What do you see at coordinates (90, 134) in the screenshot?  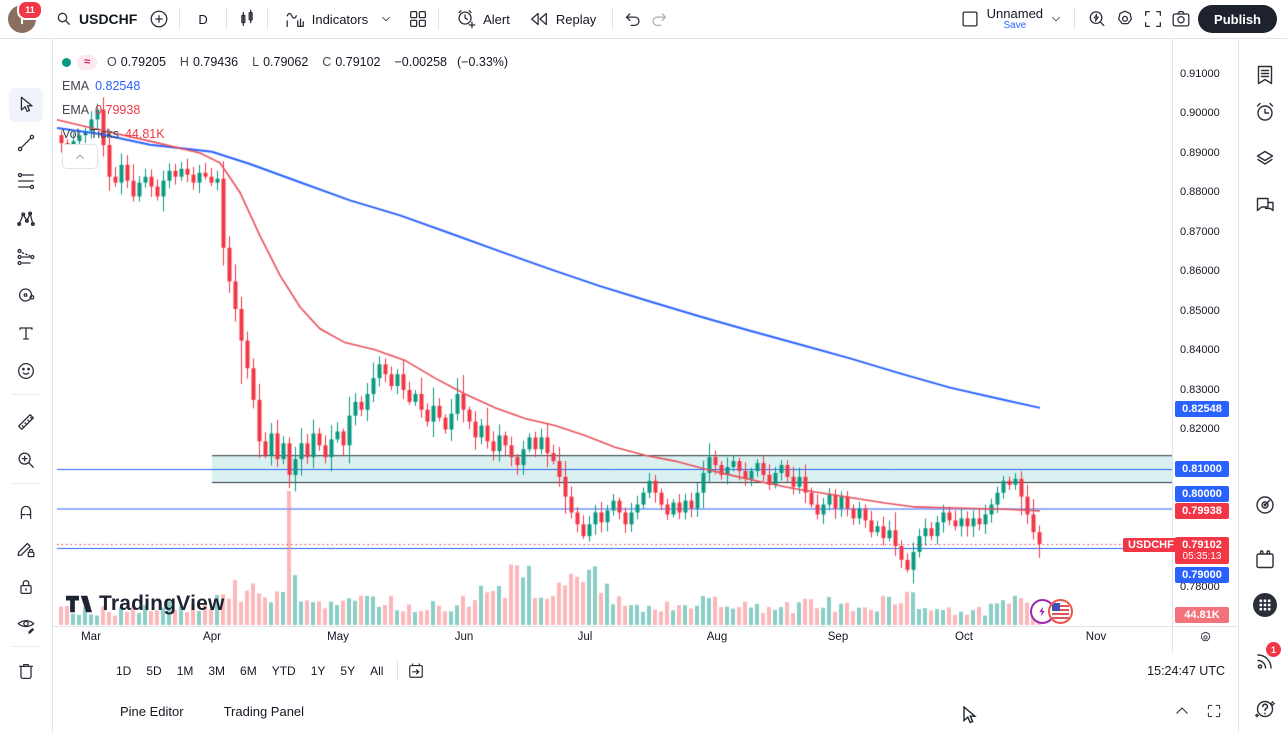 I see `volume-label: Vol · Ticks` at bounding box center [90, 134].